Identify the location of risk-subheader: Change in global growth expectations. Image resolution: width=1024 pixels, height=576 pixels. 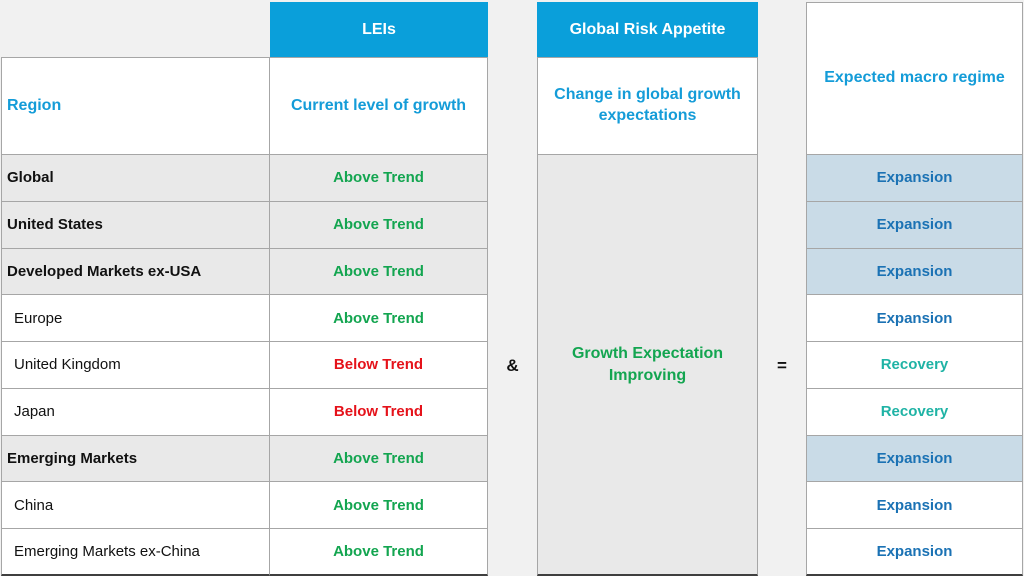
(647, 106).